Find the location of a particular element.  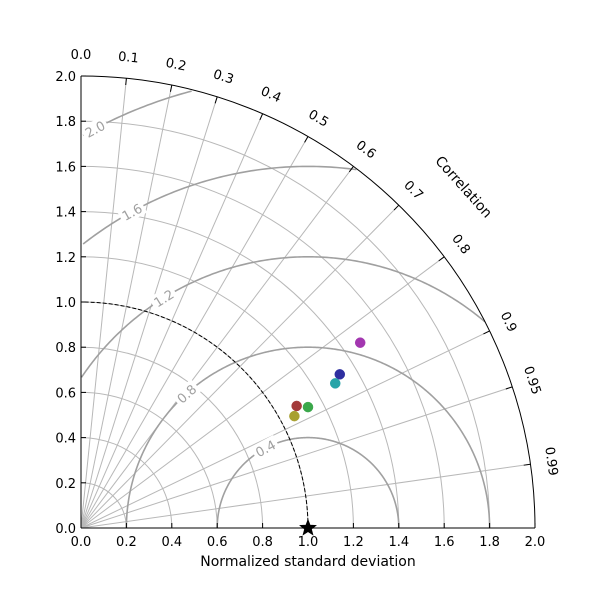

x-tick-label: 0.6 is located at coordinates (217, 542).